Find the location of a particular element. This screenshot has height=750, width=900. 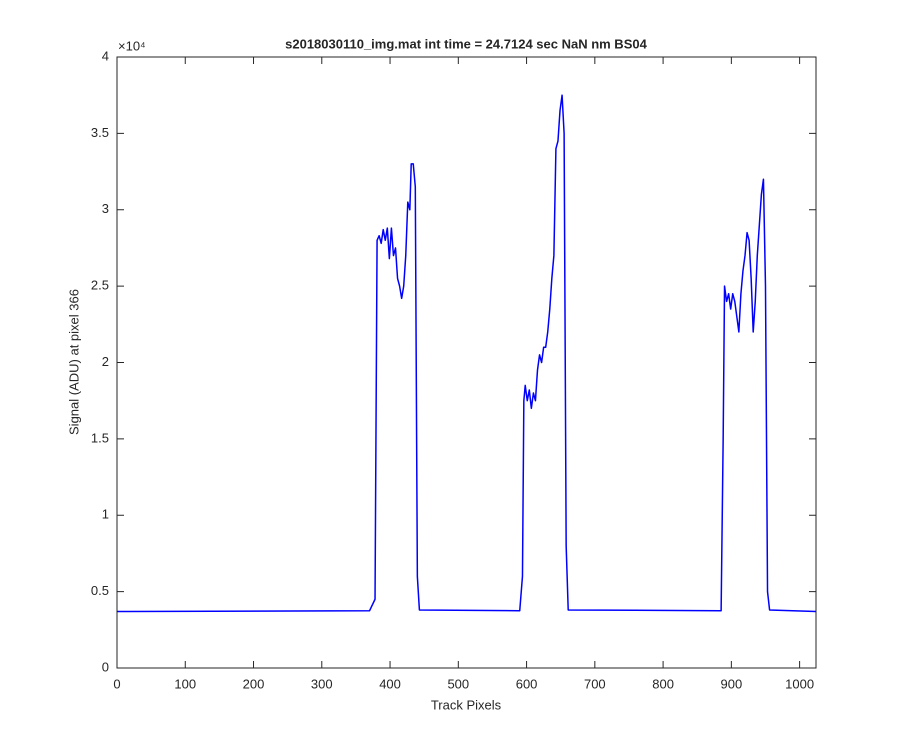

y-multiplier: ×10⁴ is located at coordinates (132, 45).